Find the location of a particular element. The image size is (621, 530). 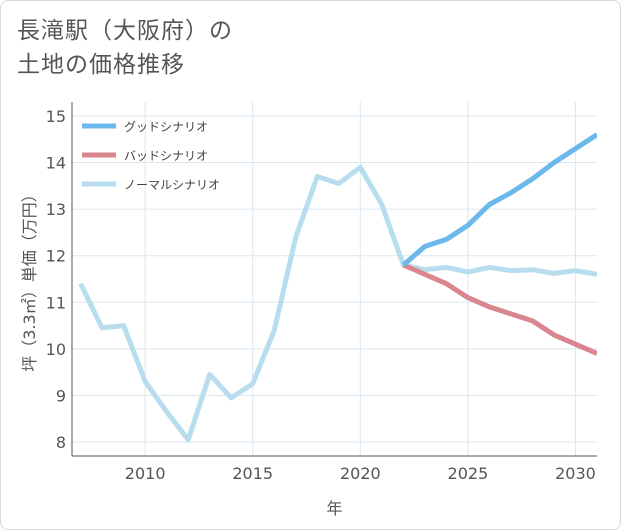

legend-label: グッドシナリオ is located at coordinates (166, 127).